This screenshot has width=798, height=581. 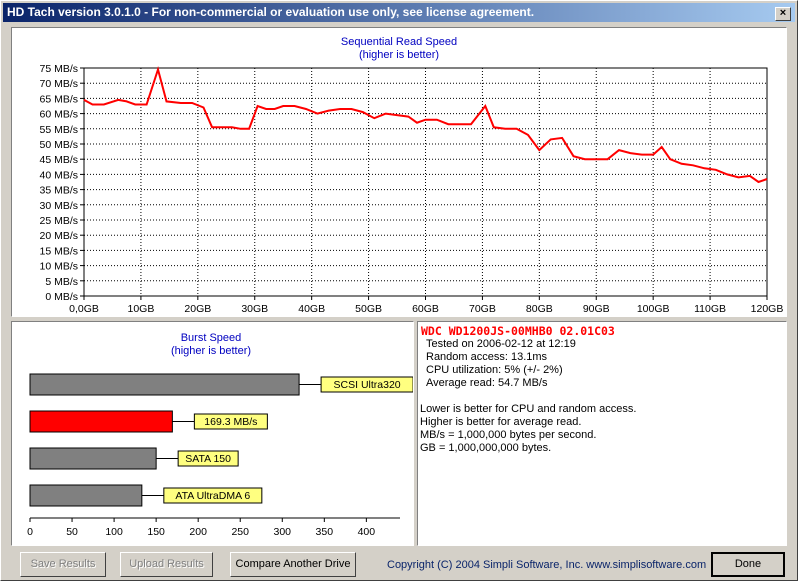 I want to click on read-x-tick-label: 30GB, so click(x=254, y=309).